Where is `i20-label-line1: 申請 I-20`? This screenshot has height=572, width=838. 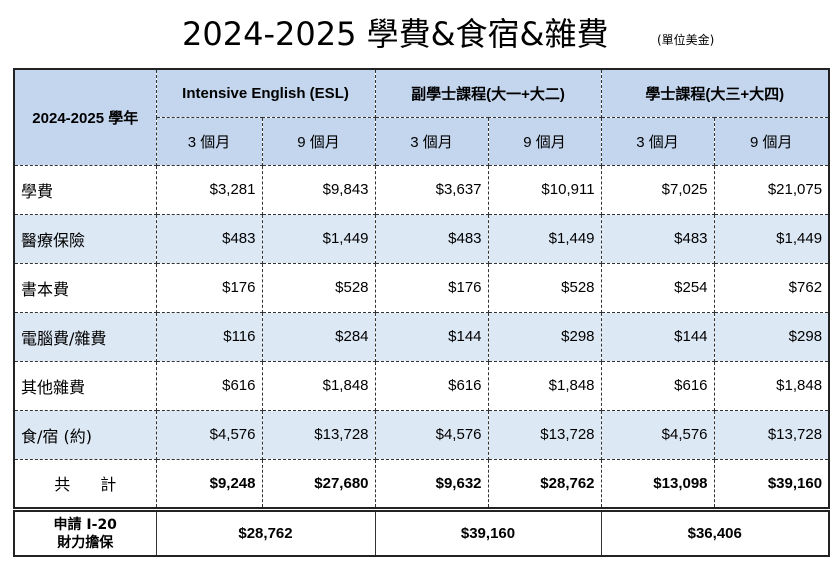
i20-label-line1: 申請 I-20 is located at coordinates (85, 524).